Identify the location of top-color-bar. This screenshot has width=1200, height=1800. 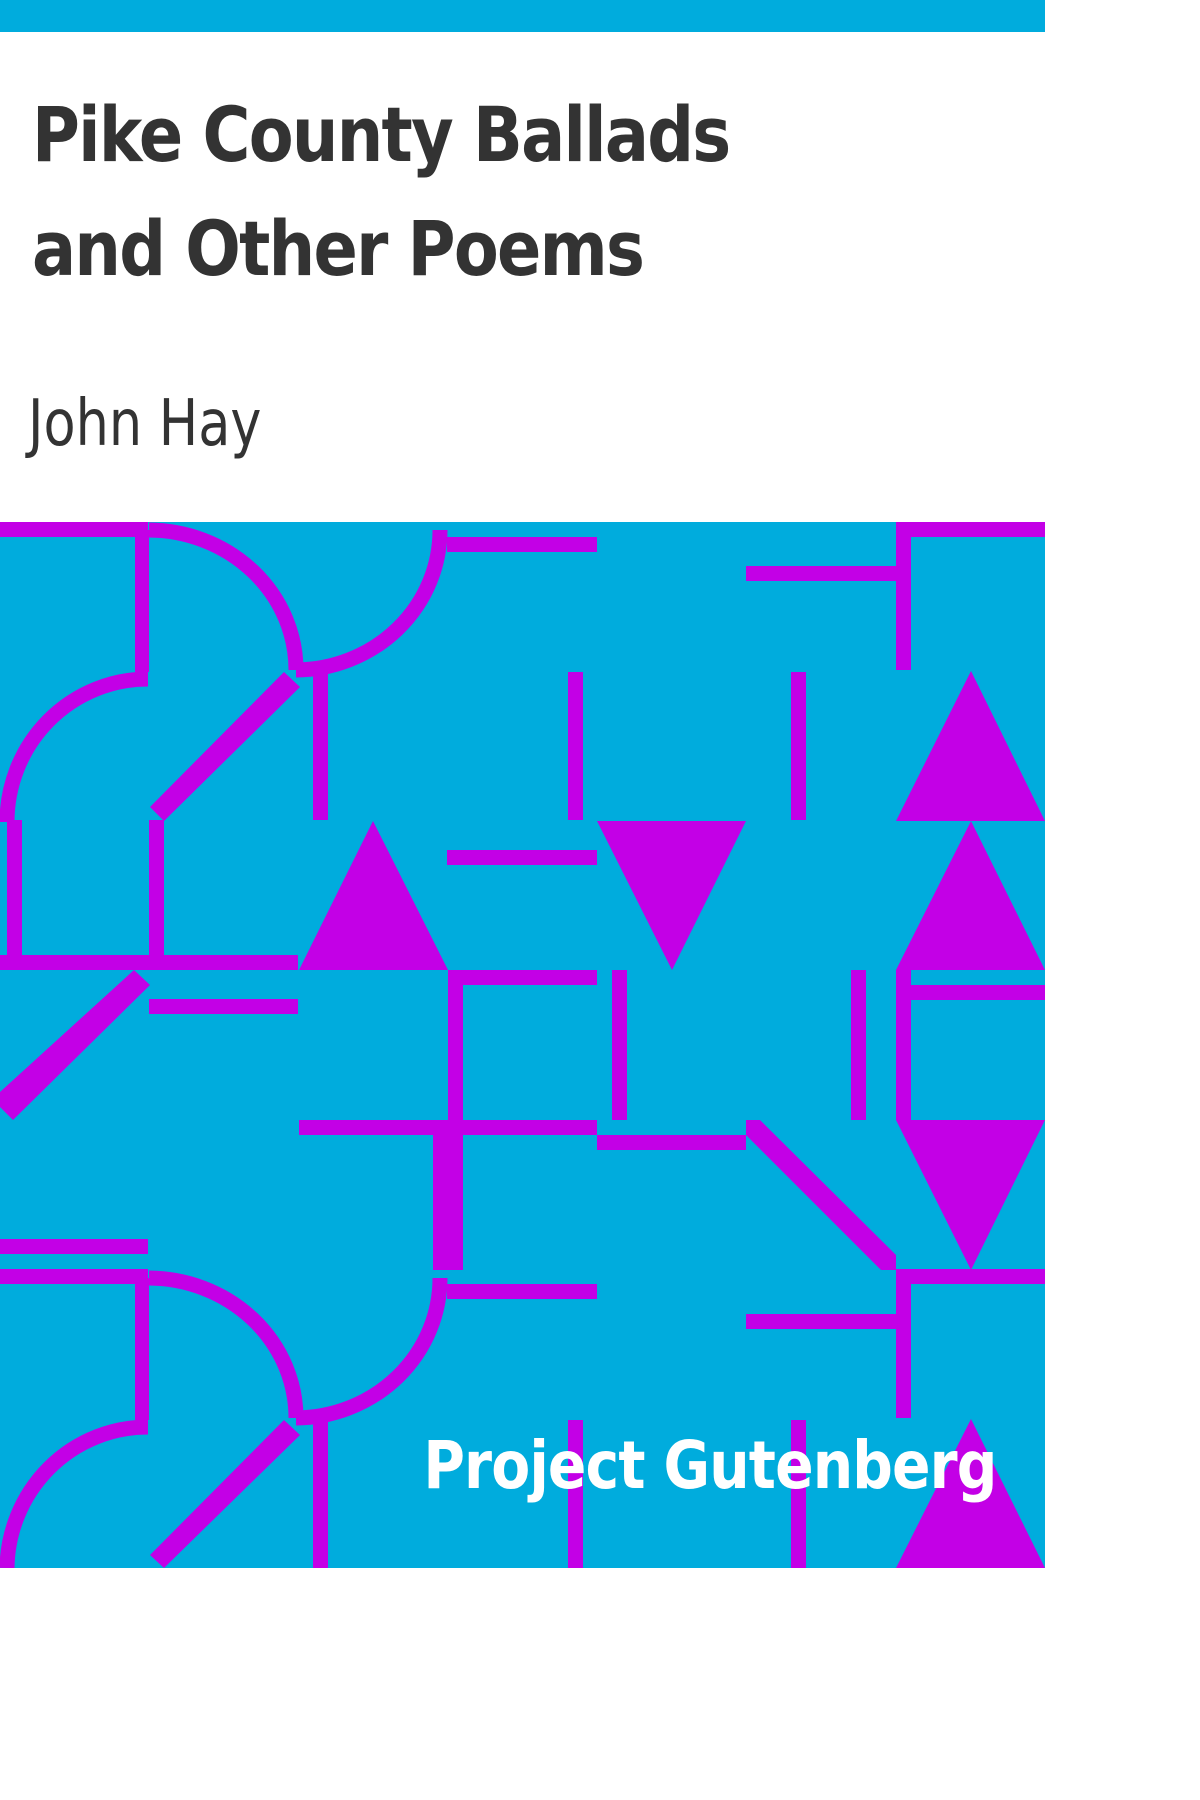
(522, 16).